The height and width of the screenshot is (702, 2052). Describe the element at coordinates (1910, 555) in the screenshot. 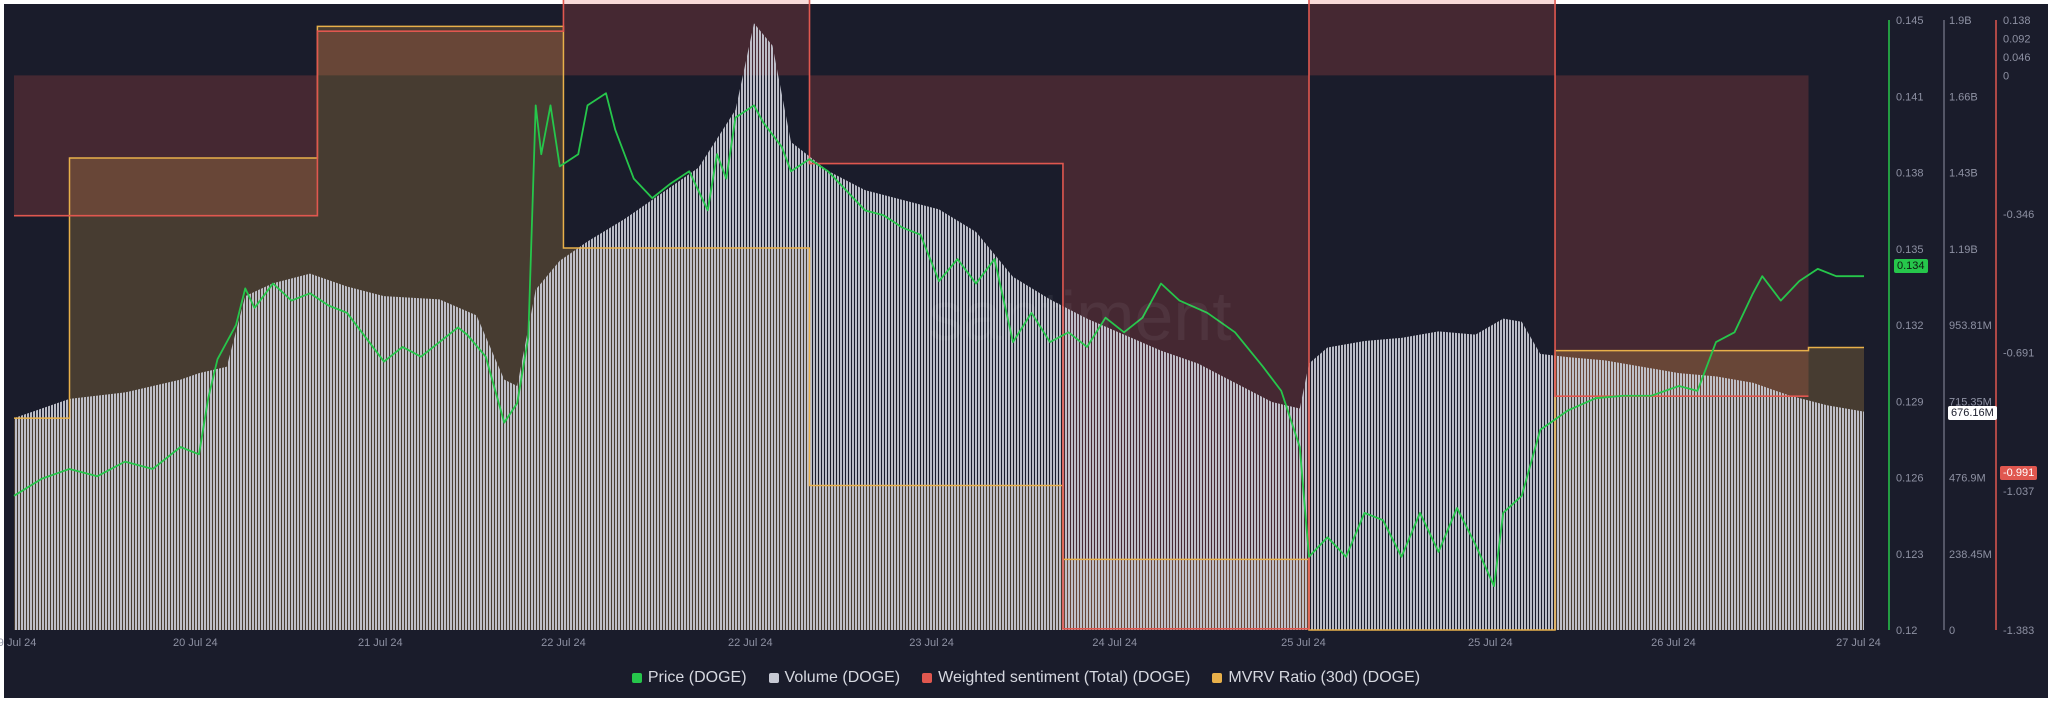

I see `price-tick-label: 0.123` at that location.